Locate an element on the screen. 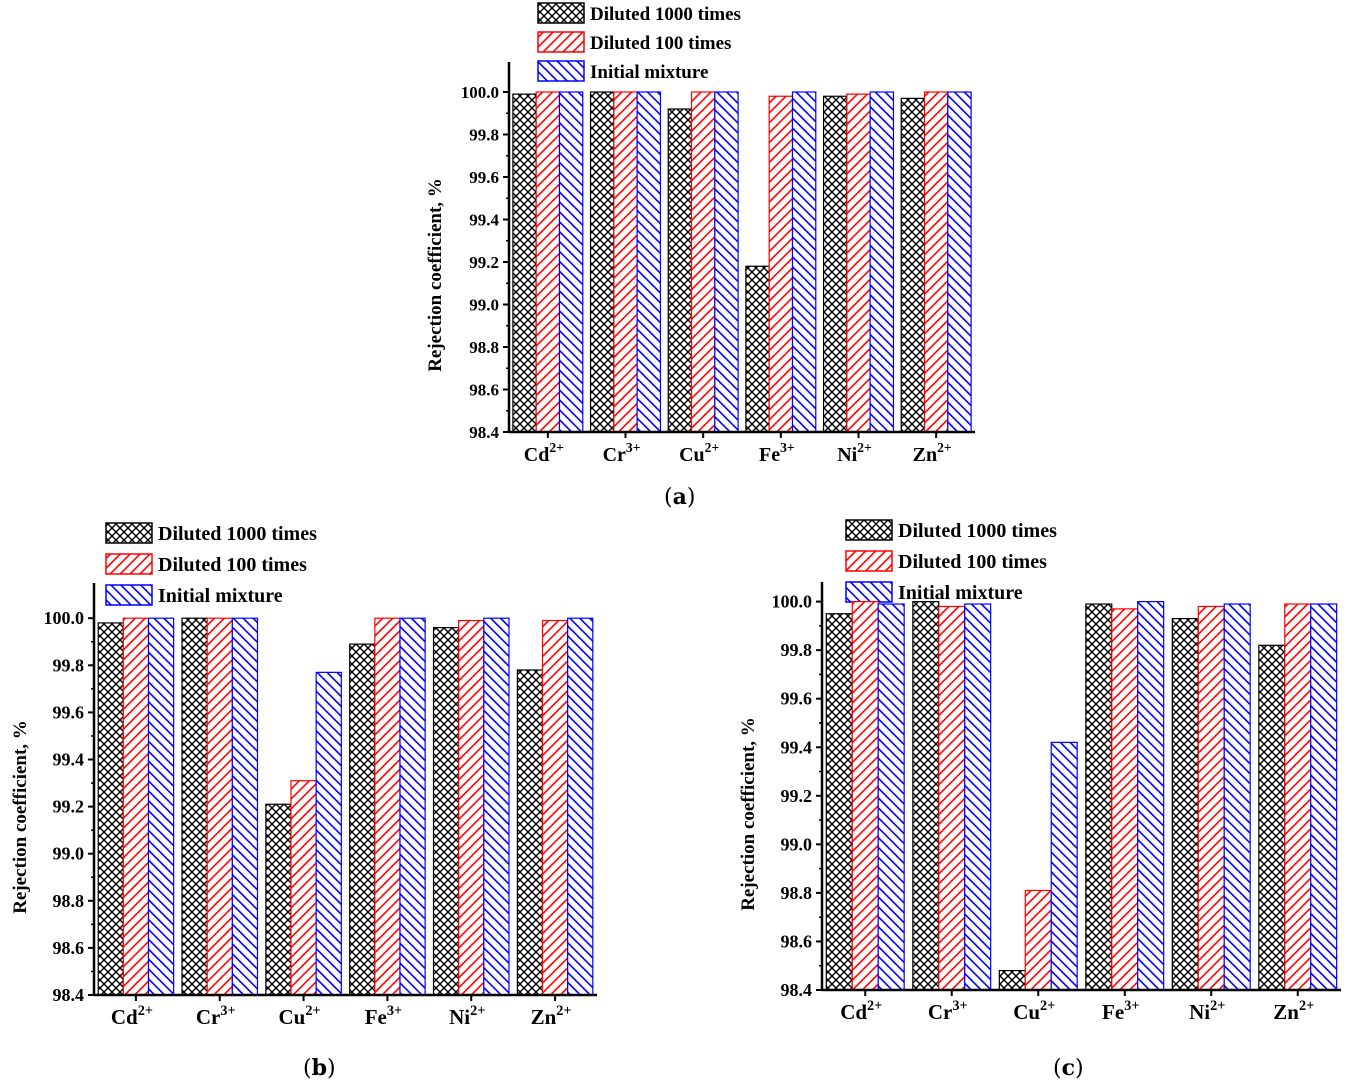  caption-b: (b) is located at coordinates (319, 1068).